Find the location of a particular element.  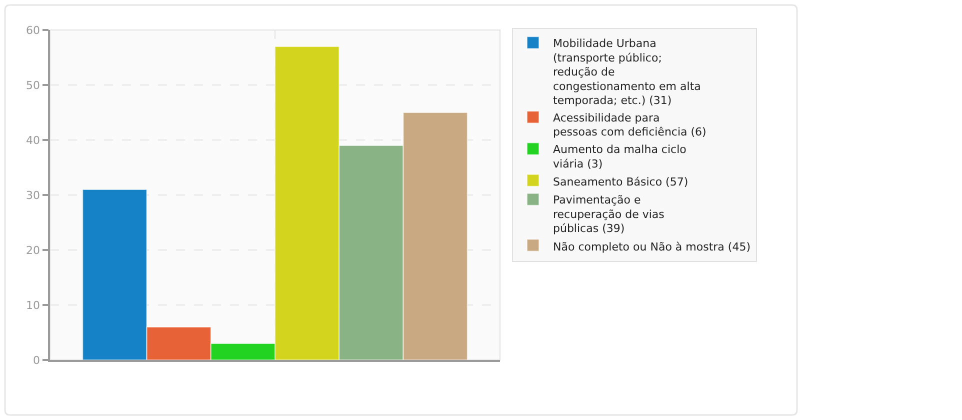

legend-label: Mobilidade Urbana (transporte público; redução de congestionamento em alta temporada; etc.) (31) is located at coordinates (627, 72).